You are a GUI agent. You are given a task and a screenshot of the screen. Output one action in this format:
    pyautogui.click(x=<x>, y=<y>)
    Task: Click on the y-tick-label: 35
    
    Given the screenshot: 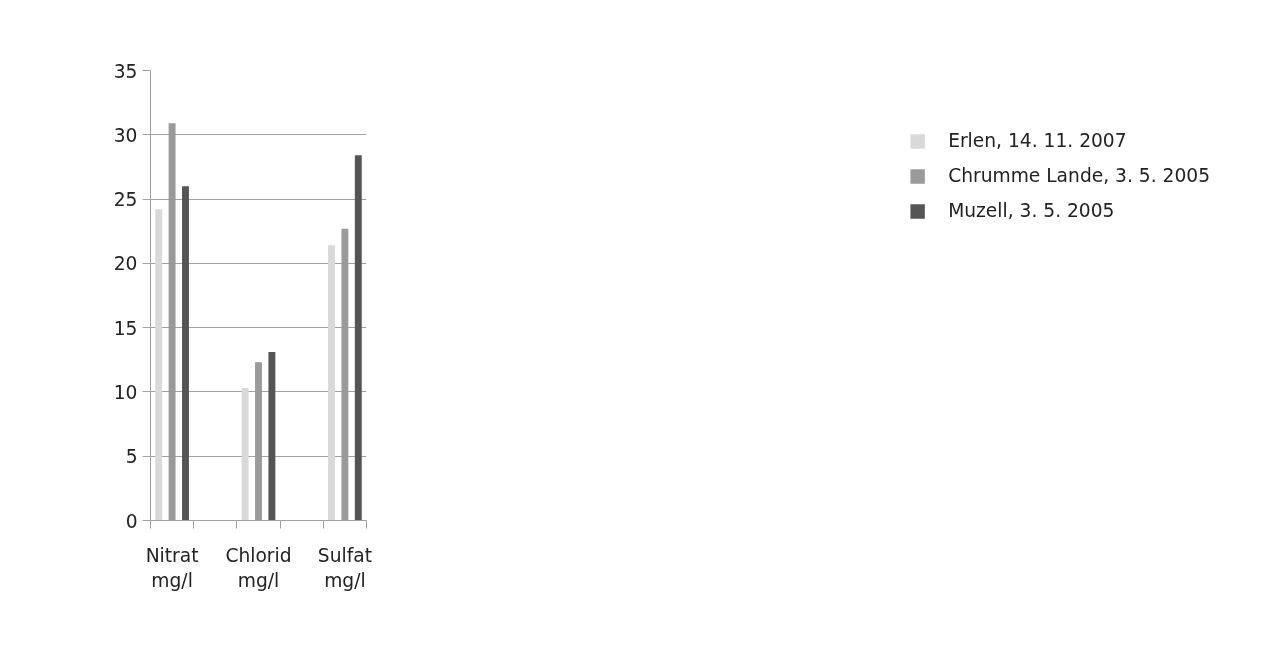 What is the action you would take?
    pyautogui.click(x=125, y=71)
    